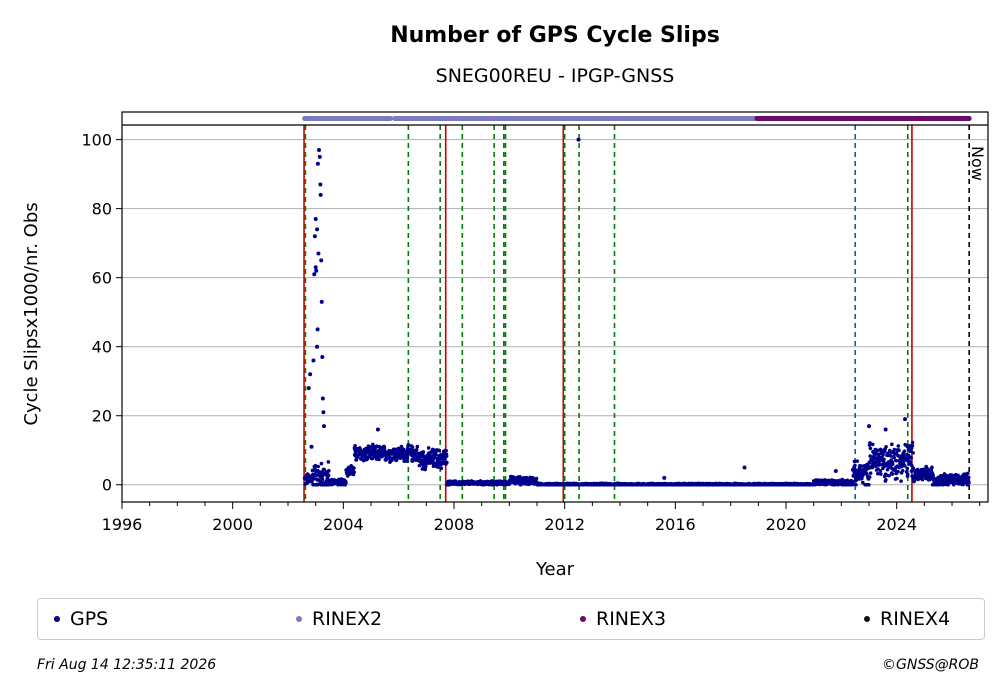  What do you see at coordinates (511, 619) in the screenshot?
I see `legend: GPS RINEX2 RINEX3 RINEX4` at bounding box center [511, 619].